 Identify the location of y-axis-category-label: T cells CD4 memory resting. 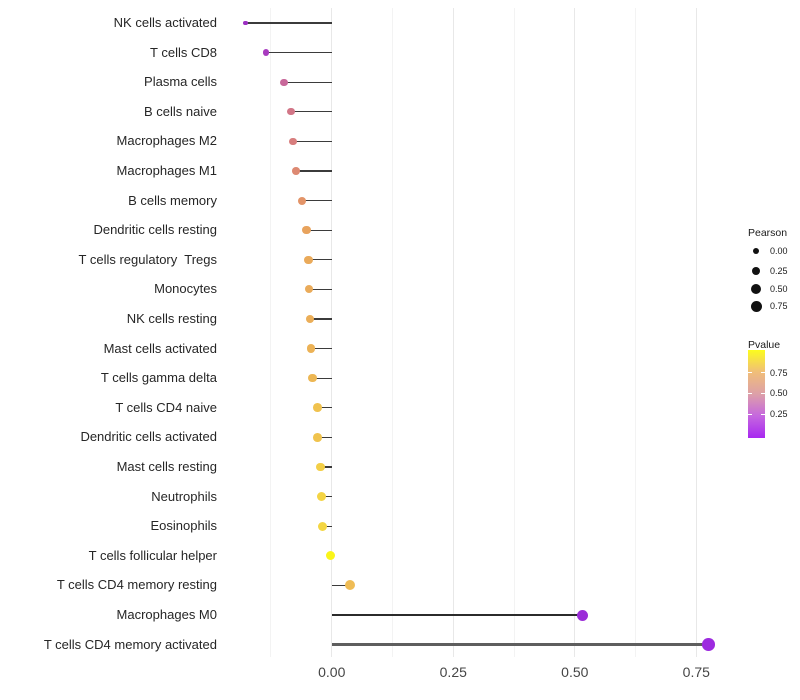
(136, 585).